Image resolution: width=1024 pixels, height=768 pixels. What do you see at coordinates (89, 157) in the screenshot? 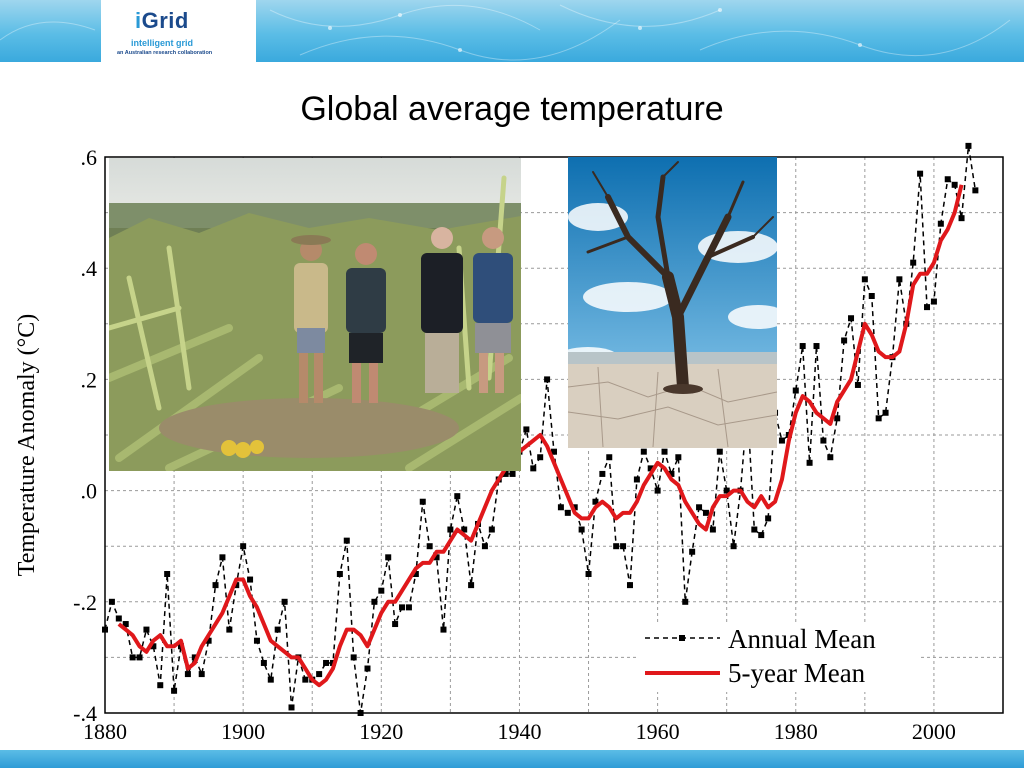
I see `y-tick-label: .6` at bounding box center [89, 157].